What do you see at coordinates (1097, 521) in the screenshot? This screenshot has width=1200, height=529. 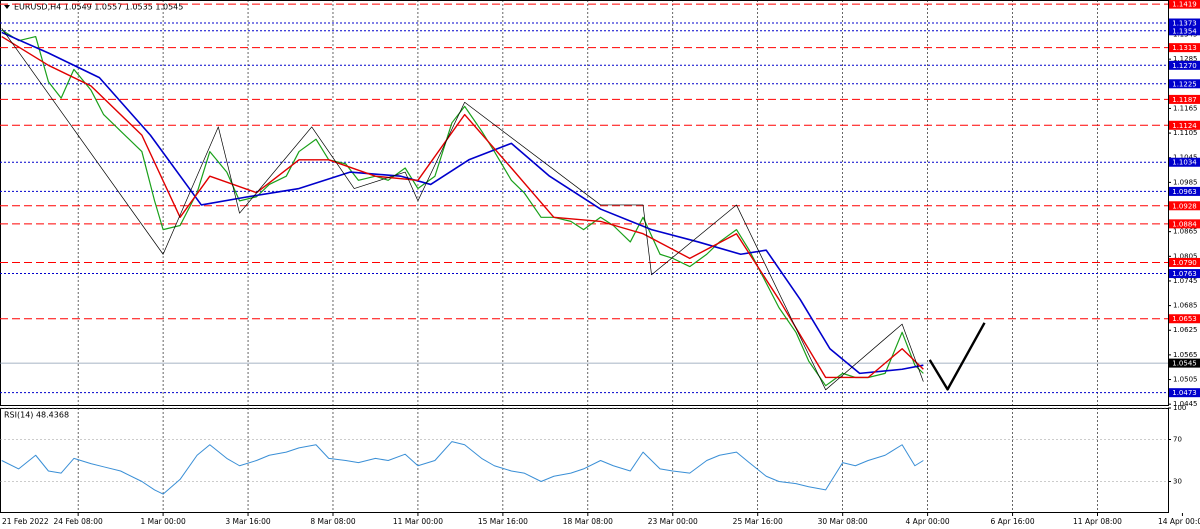 I see `x-tick-label: 11 Apr 08:00` at bounding box center [1097, 521].